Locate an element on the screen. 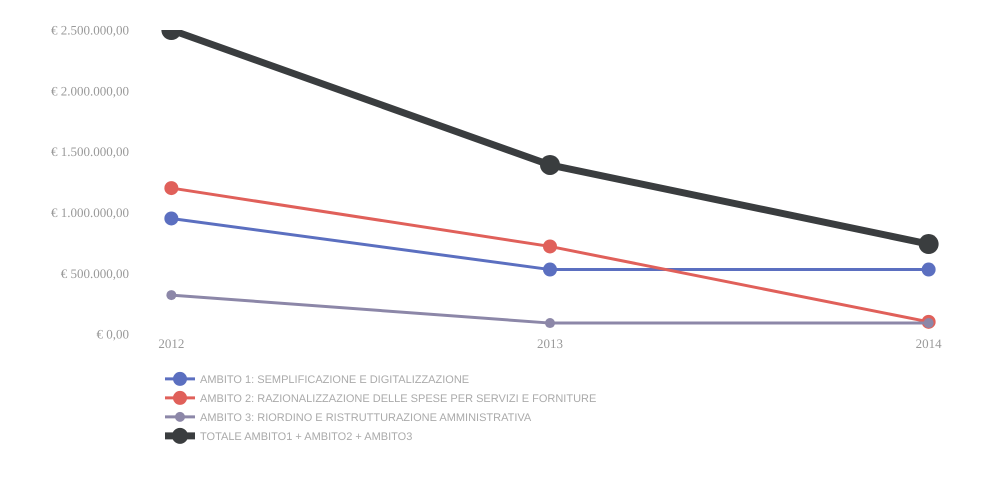 The image size is (990, 484). y-tick-label: € 0,00 is located at coordinates (112, 334).